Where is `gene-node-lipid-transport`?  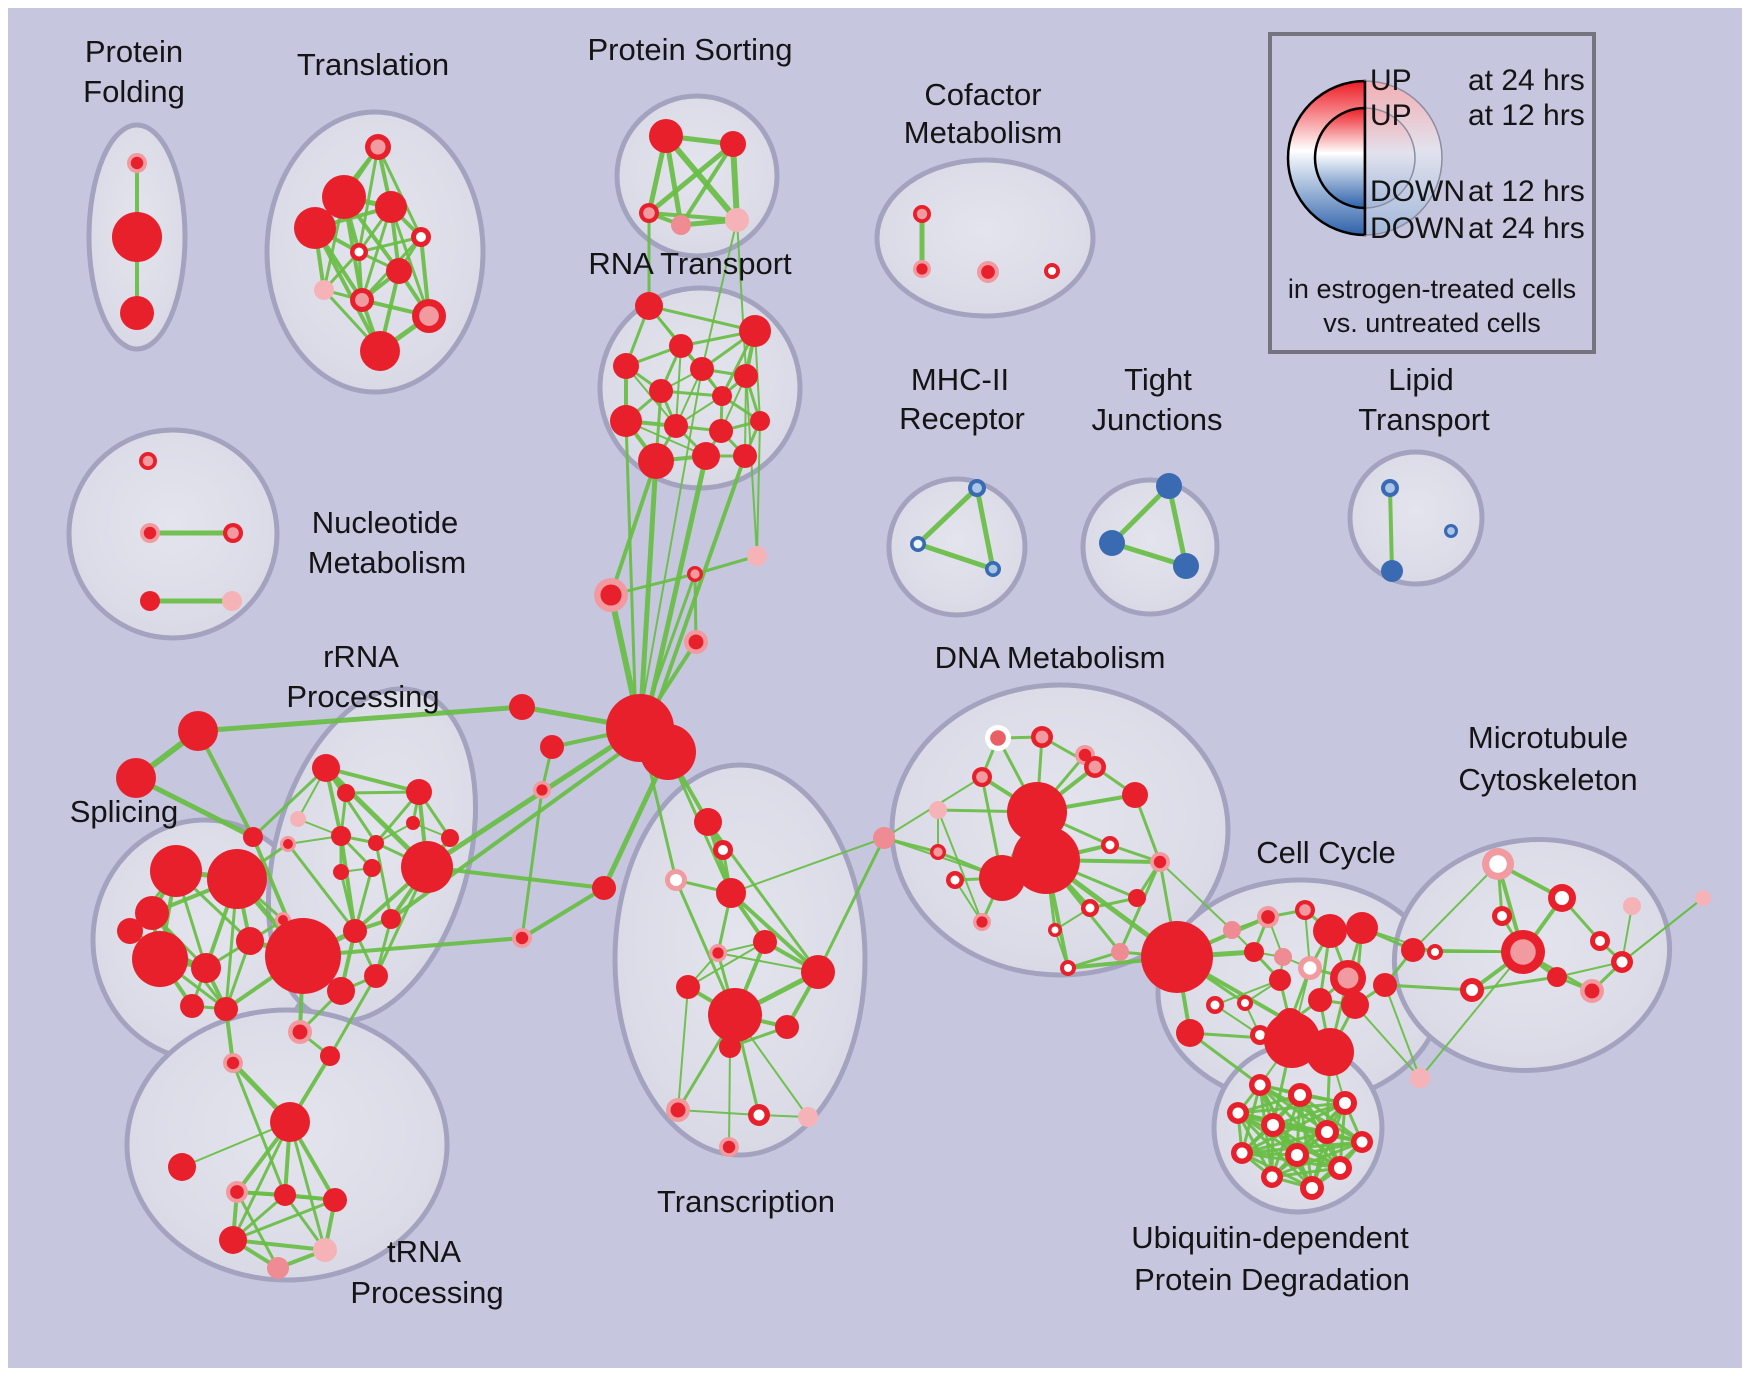
gene-node-lipid-transport is located at coordinates (1392, 571).